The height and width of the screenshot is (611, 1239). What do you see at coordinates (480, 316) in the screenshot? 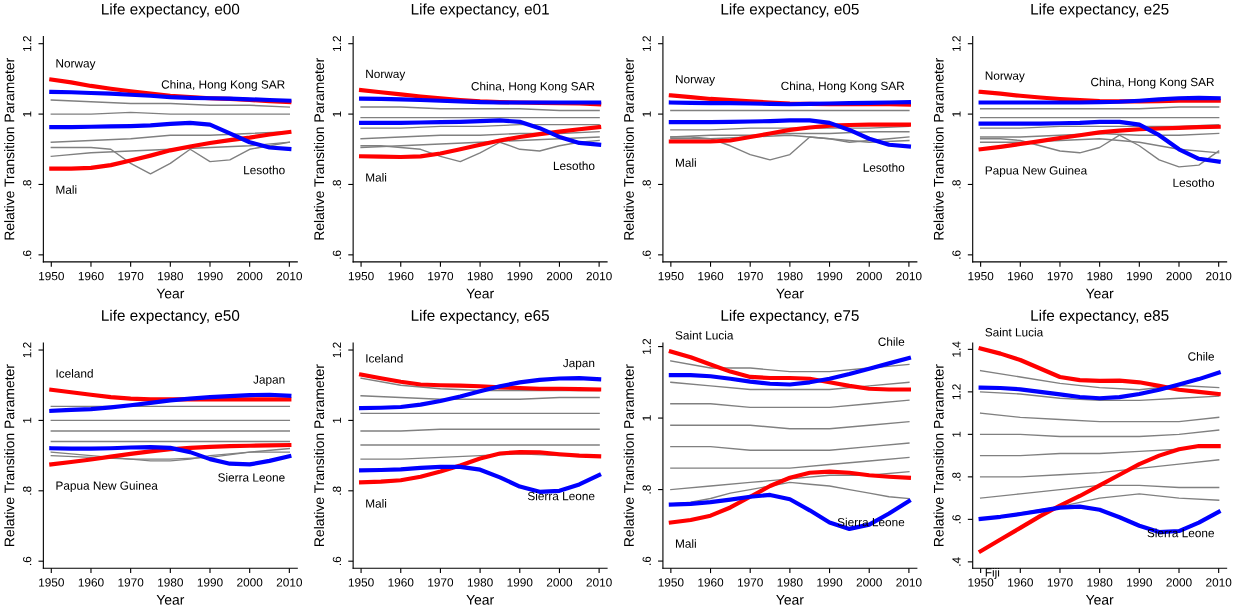
I see `chart-title: Life expectancy, e65` at bounding box center [480, 316].